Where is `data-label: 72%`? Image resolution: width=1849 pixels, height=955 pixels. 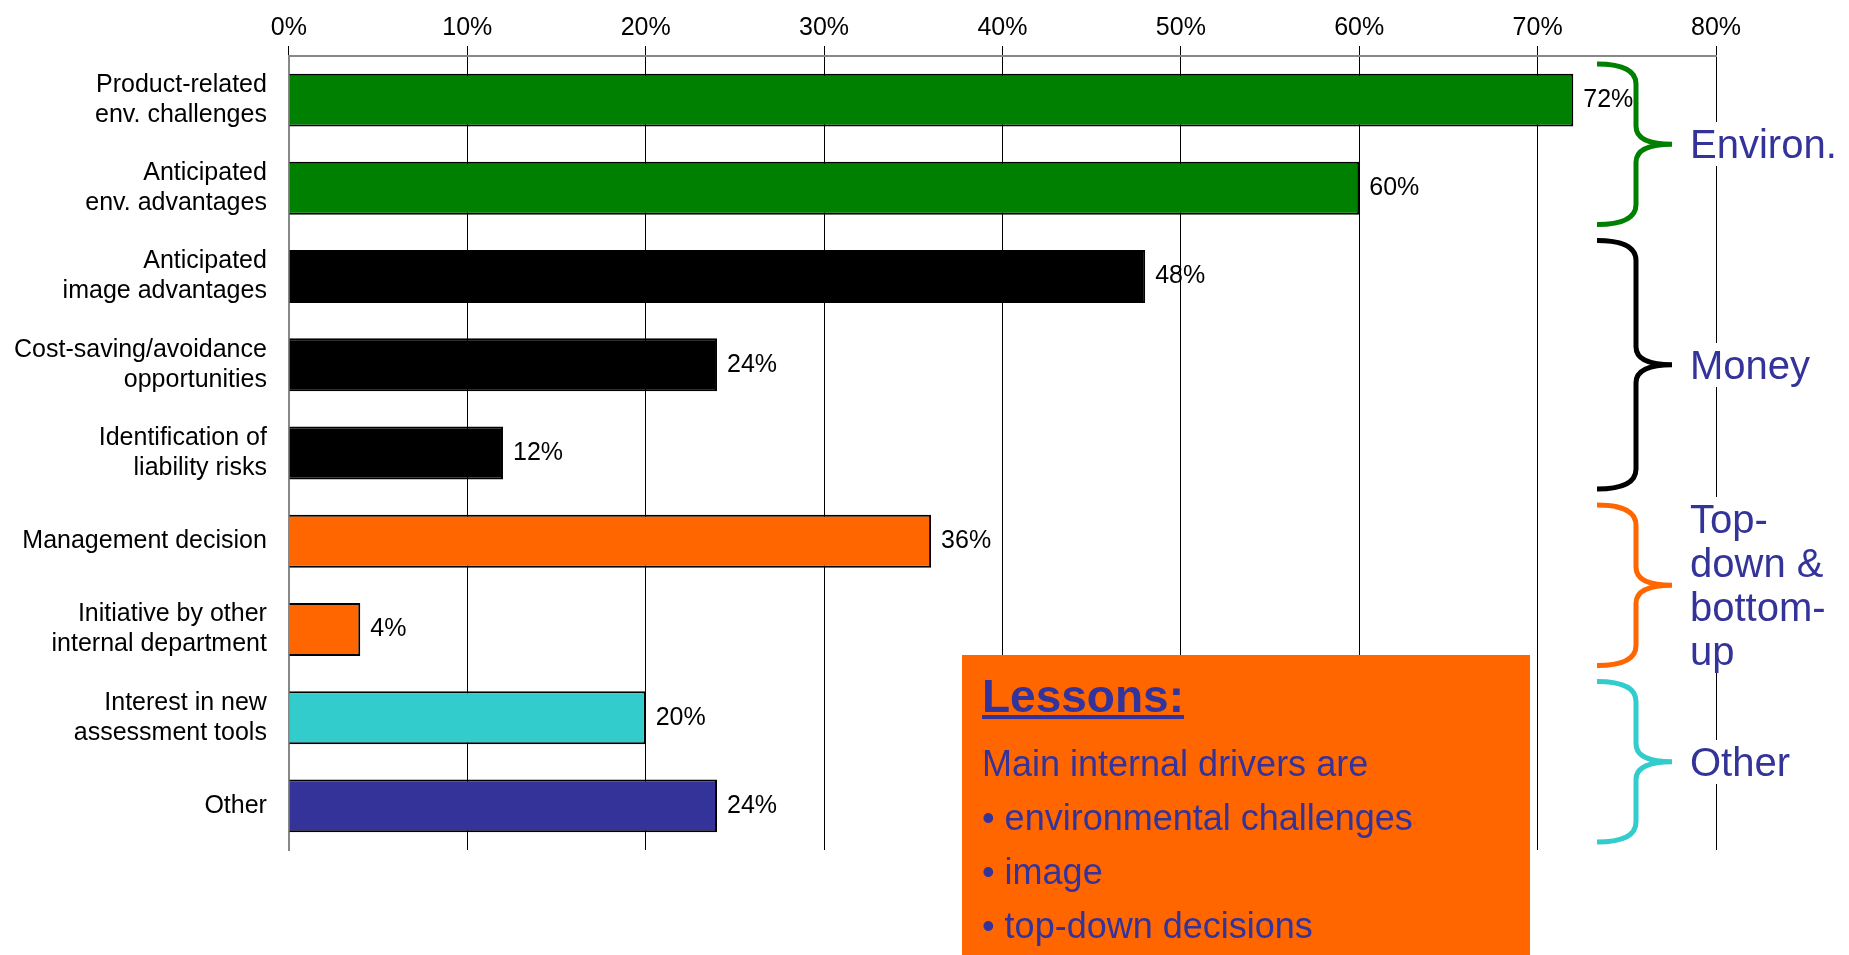
data-label: 72% is located at coordinates (1608, 98).